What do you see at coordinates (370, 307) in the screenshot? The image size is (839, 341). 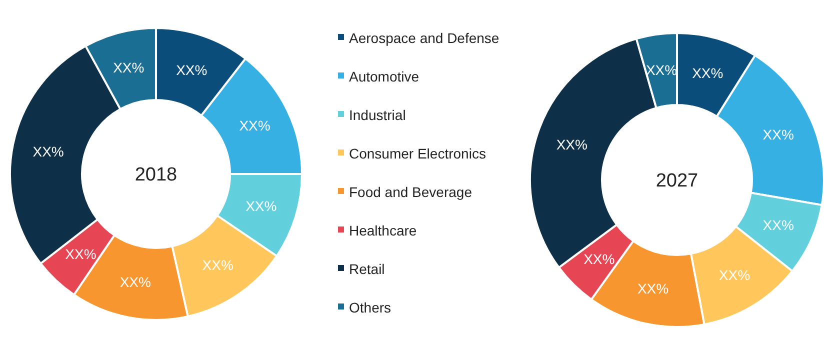 I see `legend-label: Others` at bounding box center [370, 307].